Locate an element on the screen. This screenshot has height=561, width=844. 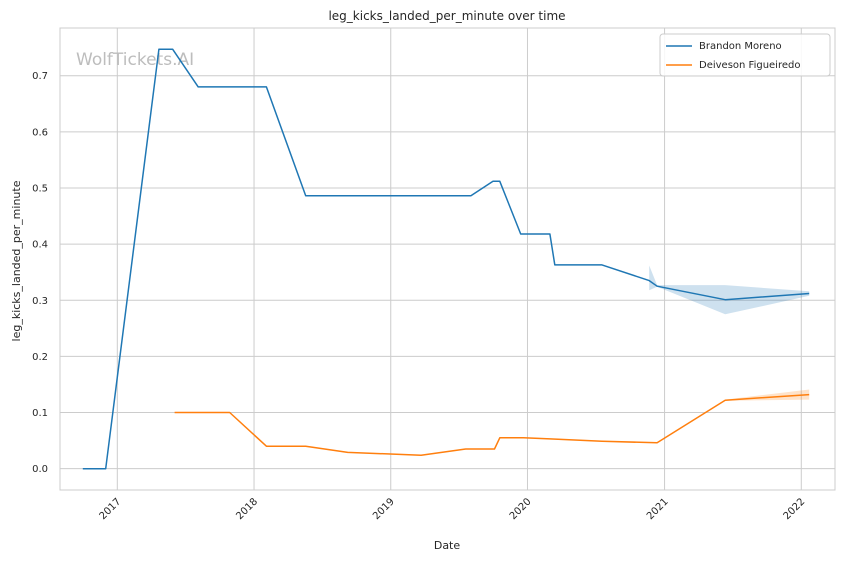
confidence-bands is located at coordinates (729, 333).